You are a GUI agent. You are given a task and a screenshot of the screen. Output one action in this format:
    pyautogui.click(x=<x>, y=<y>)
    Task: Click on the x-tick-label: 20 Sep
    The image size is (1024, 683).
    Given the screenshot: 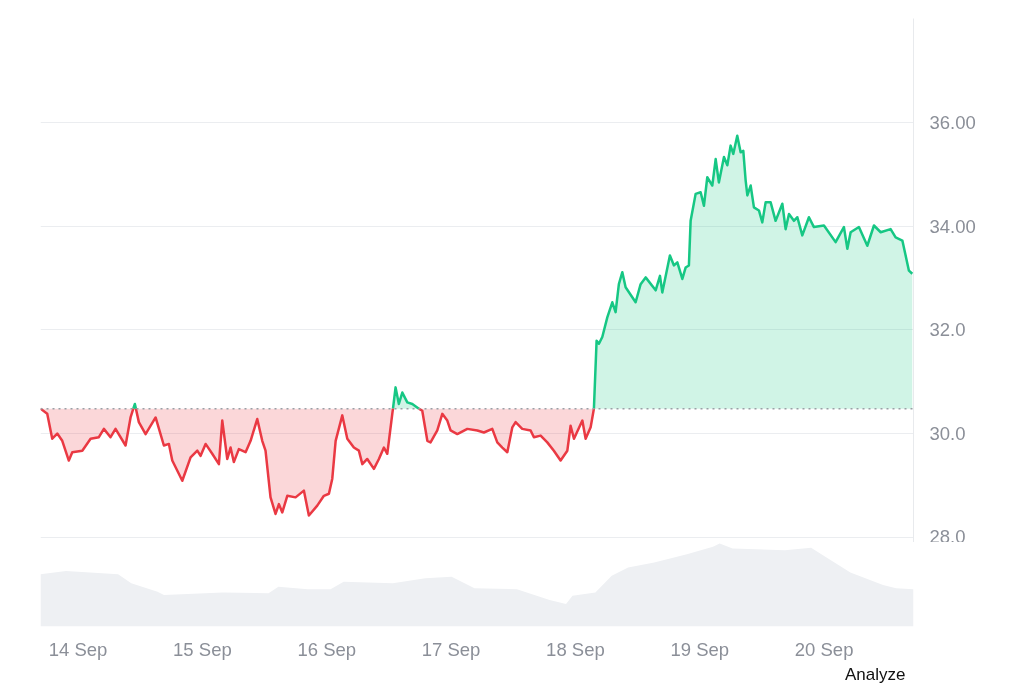 What is the action you would take?
    pyautogui.click(x=824, y=649)
    